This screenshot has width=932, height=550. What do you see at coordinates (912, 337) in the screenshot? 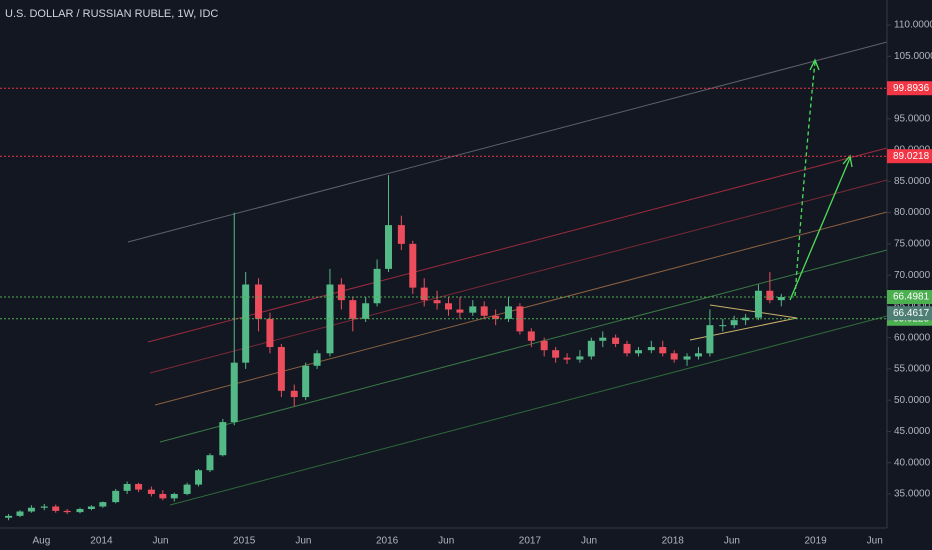
I see `y-tick-label: 60.0000` at bounding box center [912, 337].